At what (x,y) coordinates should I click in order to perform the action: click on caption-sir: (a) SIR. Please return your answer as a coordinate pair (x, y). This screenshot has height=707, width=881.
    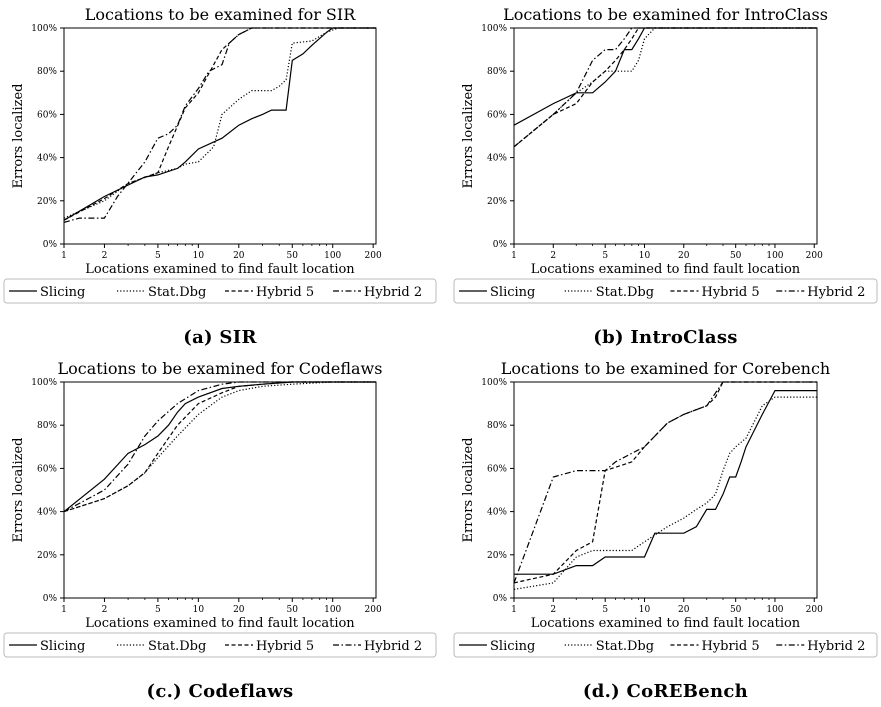
    Looking at the image, I should click on (220, 337).